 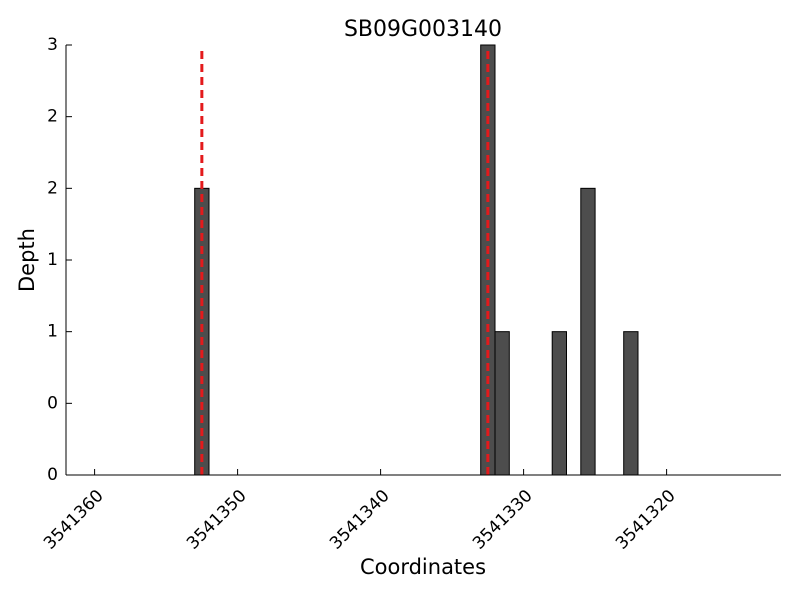 I want to click on x-tick-label: 3541320, so click(x=646, y=520).